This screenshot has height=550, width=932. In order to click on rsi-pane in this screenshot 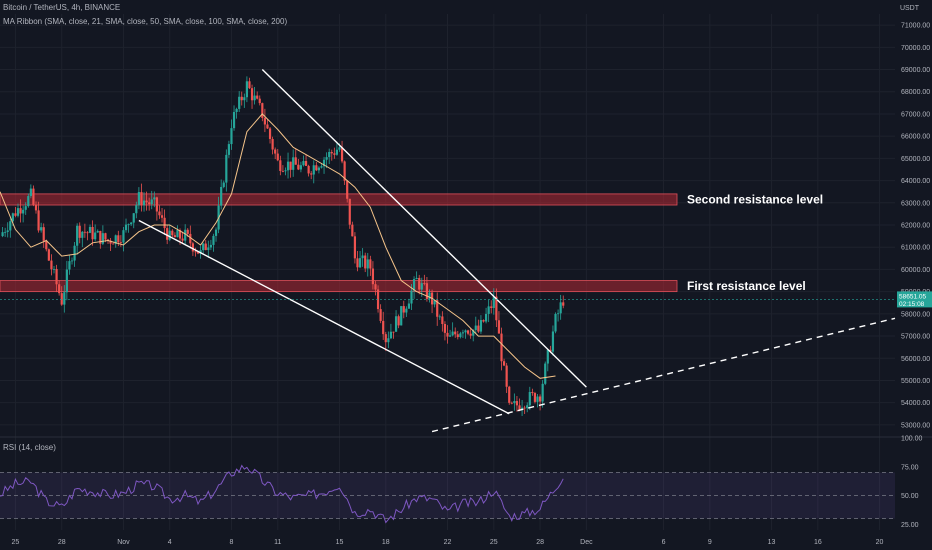, I will do `click(447, 494)`.